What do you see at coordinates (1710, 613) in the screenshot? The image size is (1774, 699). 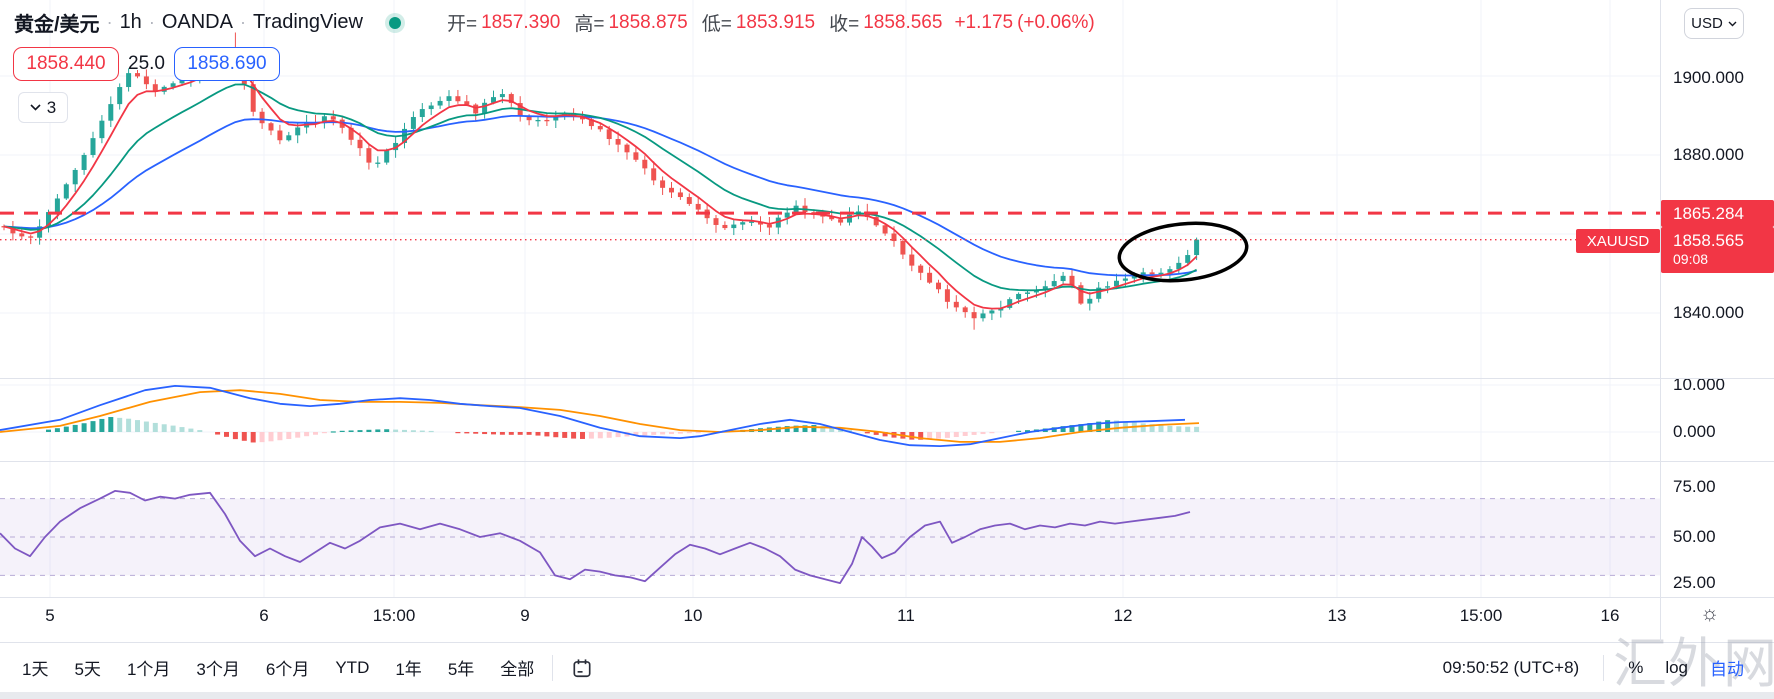 I see `sun-settings-icon: ☼` at bounding box center [1710, 613].